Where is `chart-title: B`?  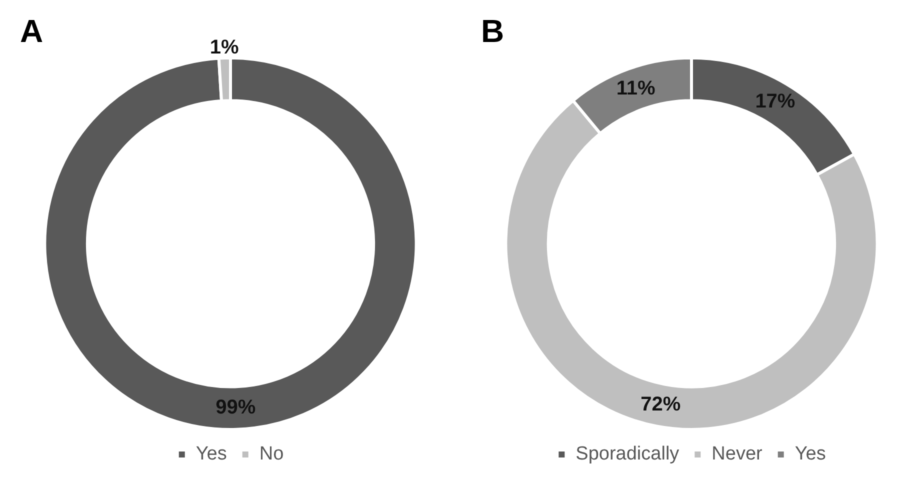
chart-title: B is located at coordinates (492, 31).